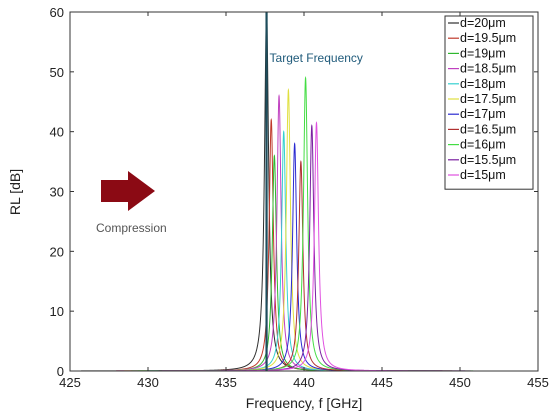  What do you see at coordinates (70, 382) in the screenshot?
I see `x-tick-label-0: 425` at bounding box center [70, 382].